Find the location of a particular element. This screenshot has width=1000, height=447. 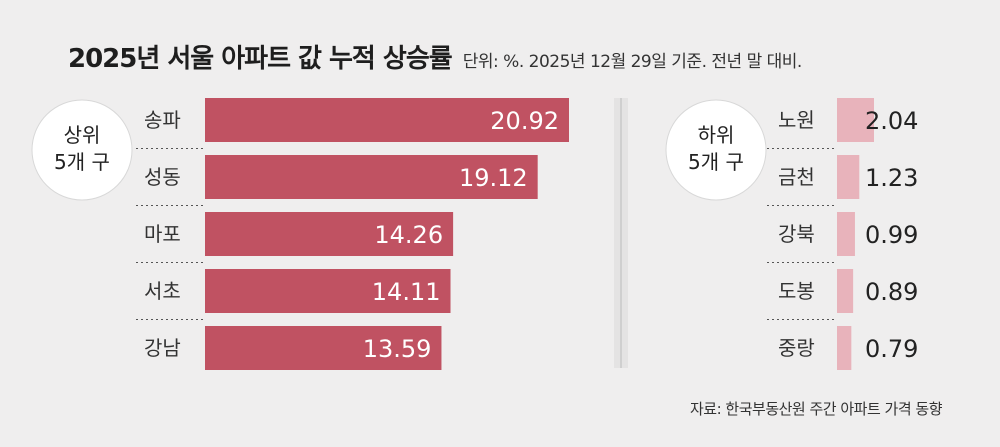

source-note: 자료: 한국부동산원 주간 아파트 가격 동향 is located at coordinates (816, 409).